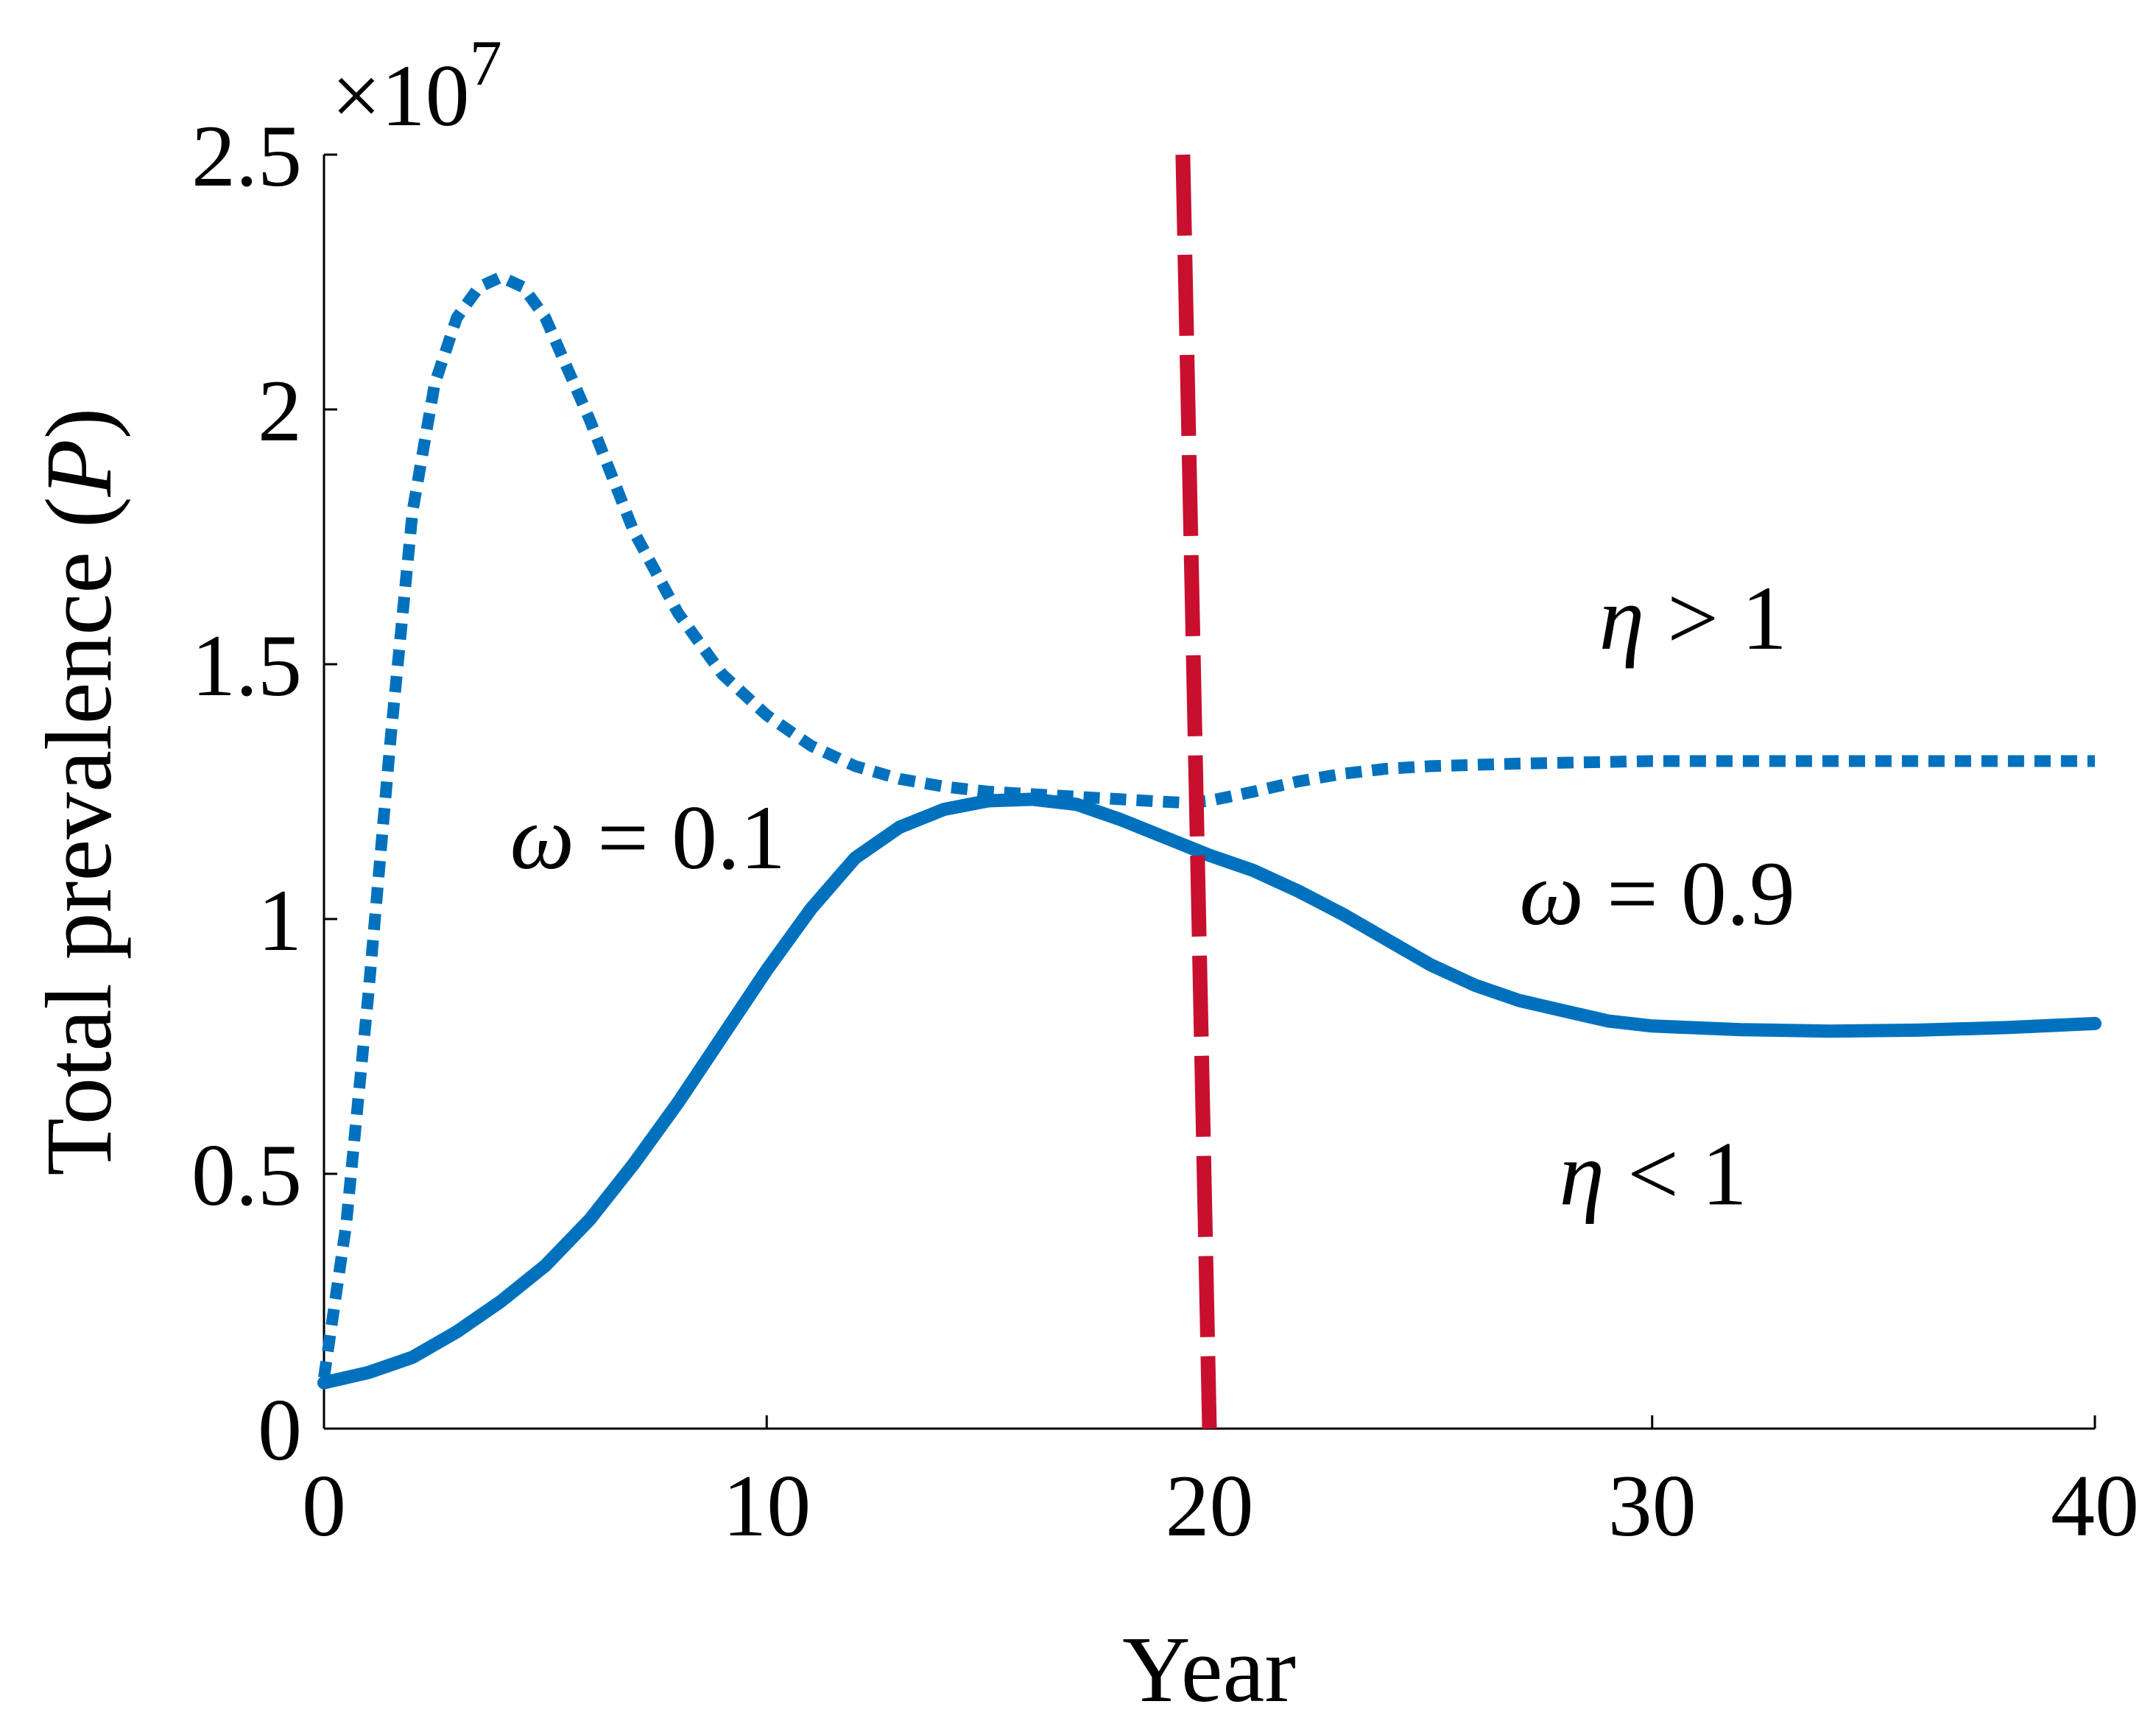 The image size is (2156, 1732). What do you see at coordinates (246, 665) in the screenshot?
I see `y-tick-label: 1.5` at bounding box center [246, 665].